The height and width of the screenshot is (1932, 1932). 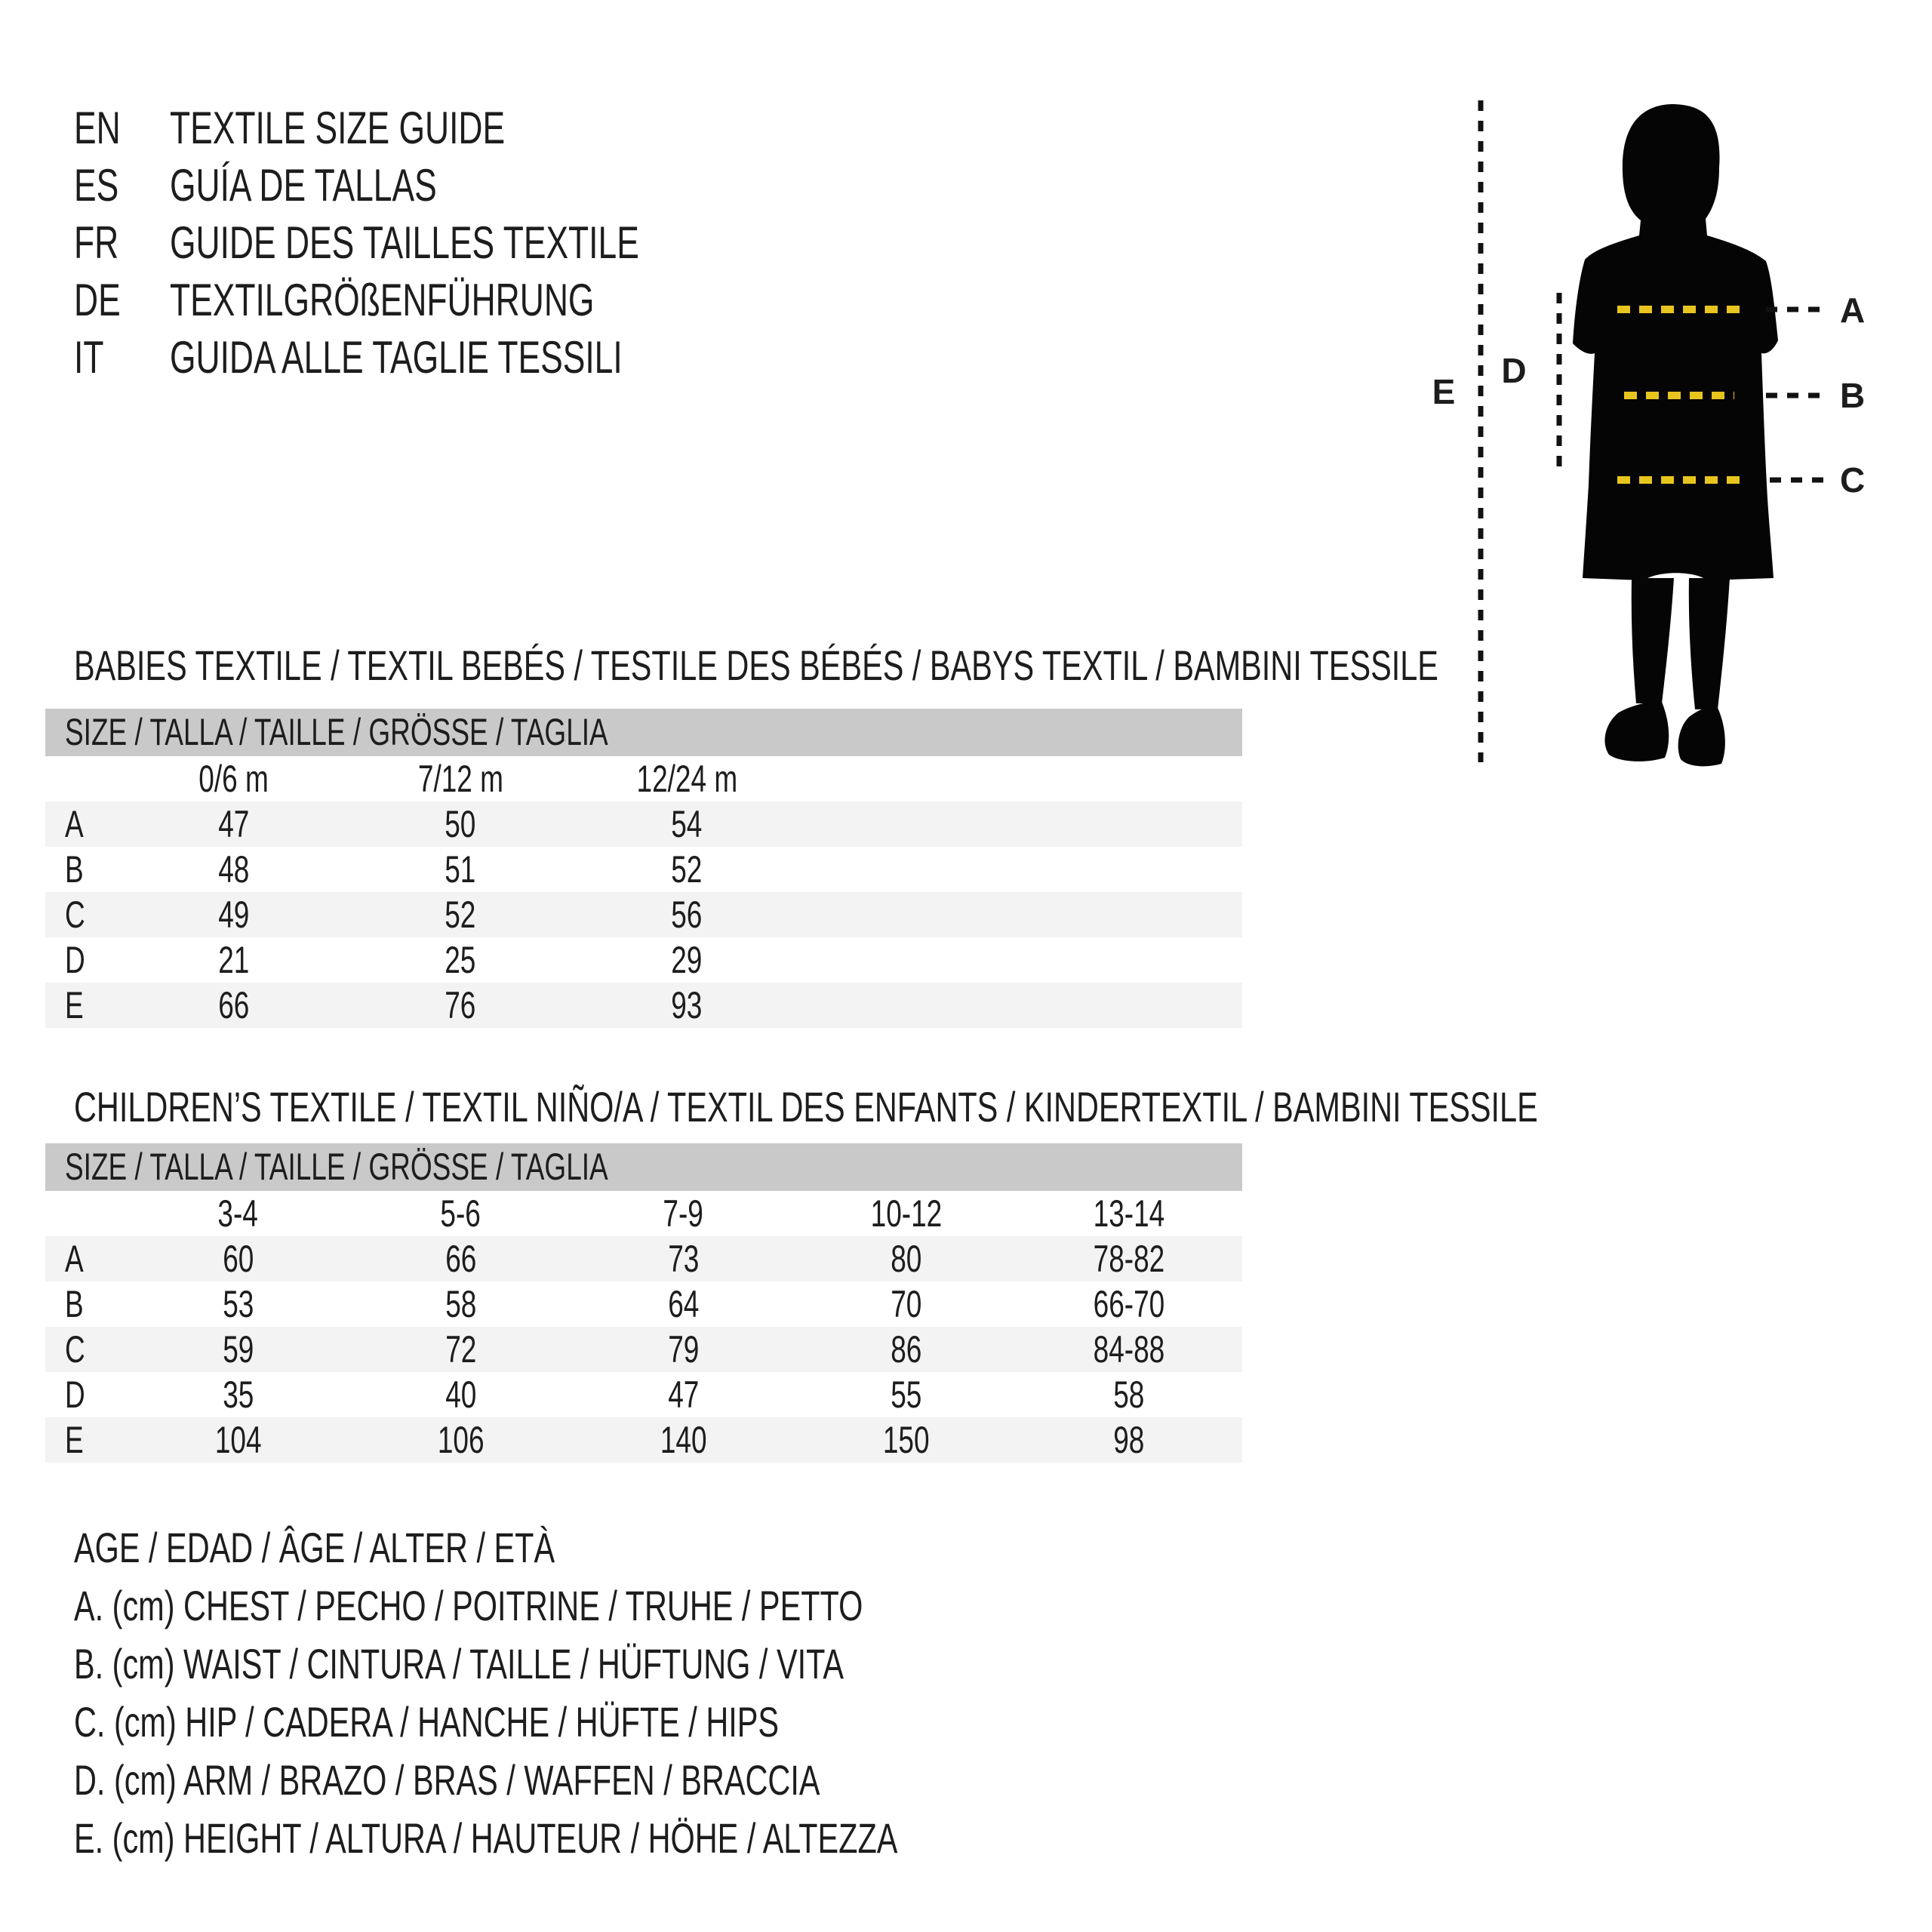 What do you see at coordinates (238, 1440) in the screenshot?
I see `table-cell: 104` at bounding box center [238, 1440].